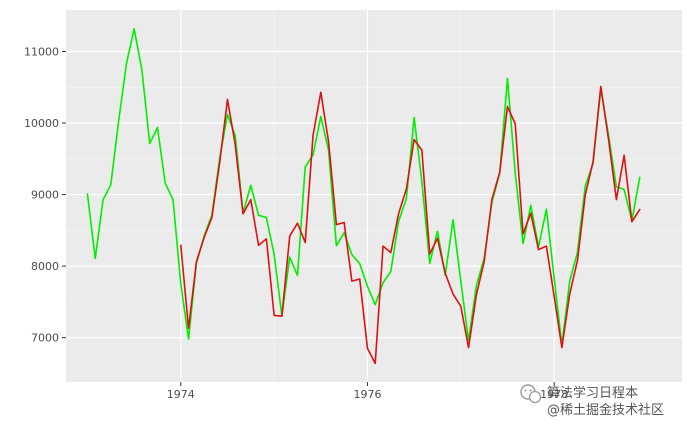 This screenshot has width=687, height=424. I want to click on x-axis: 1974 1976 1978, so click(367, 391).